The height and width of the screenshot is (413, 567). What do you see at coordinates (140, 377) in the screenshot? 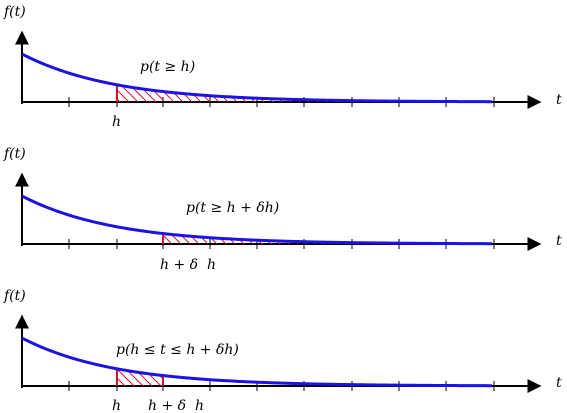
I see `panel-3-shaded-region` at bounding box center [140, 377].